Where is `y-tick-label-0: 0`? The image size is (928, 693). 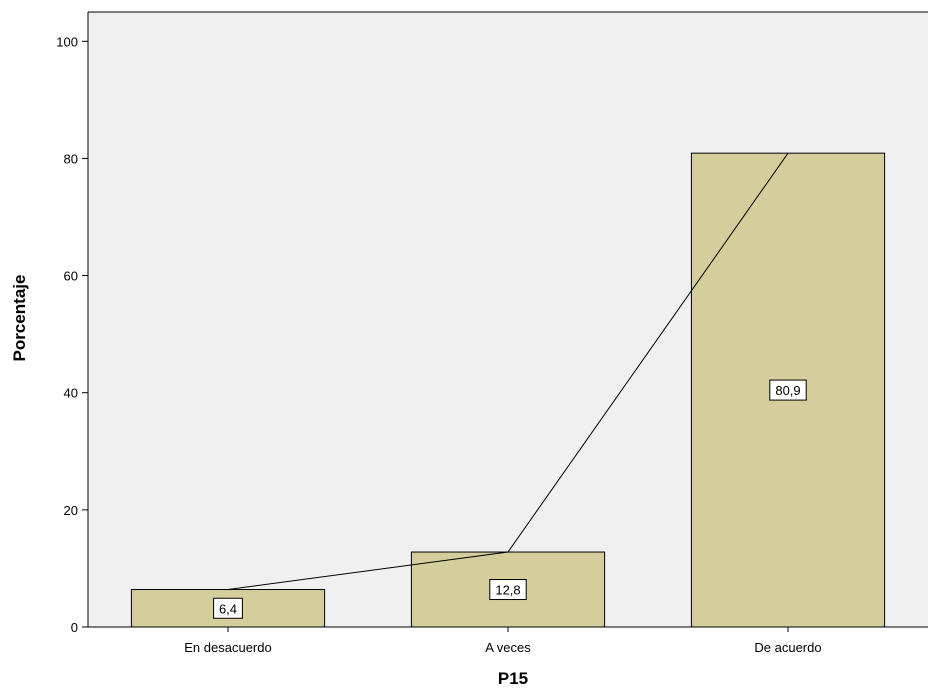
y-tick-label-0: 0 is located at coordinates (74, 627).